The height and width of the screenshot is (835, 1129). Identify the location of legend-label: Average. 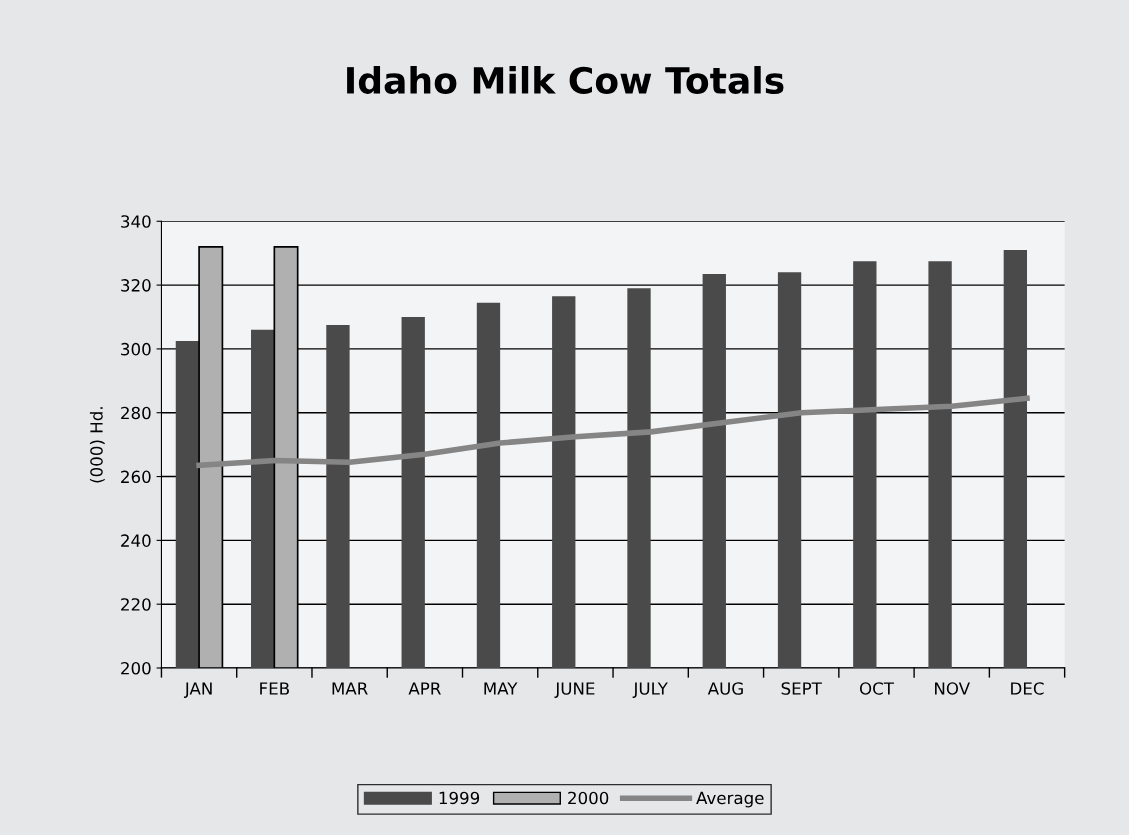
(730, 799).